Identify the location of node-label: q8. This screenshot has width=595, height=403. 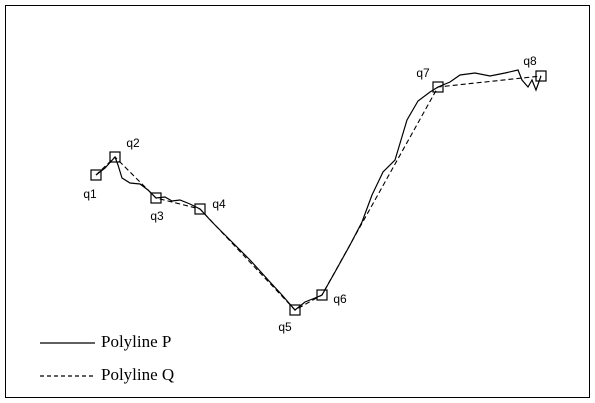
(530, 61).